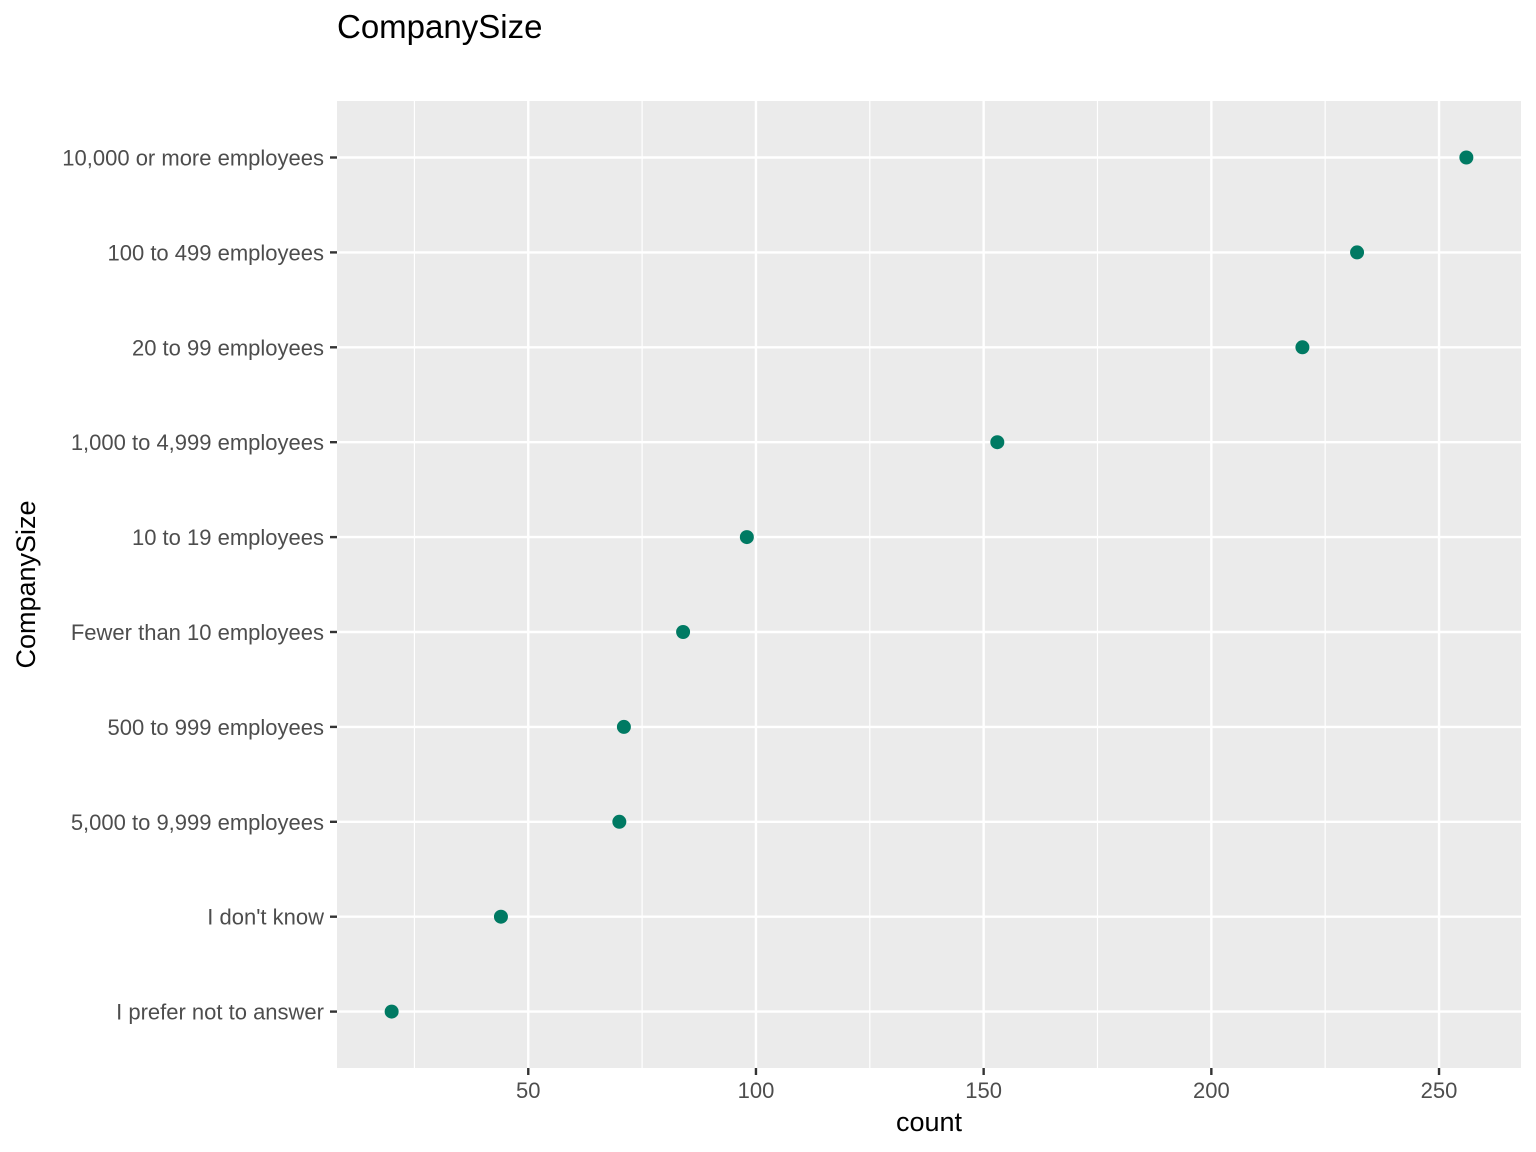  I want to click on y-tick-label: 100 to 499 employees, so click(216, 252).